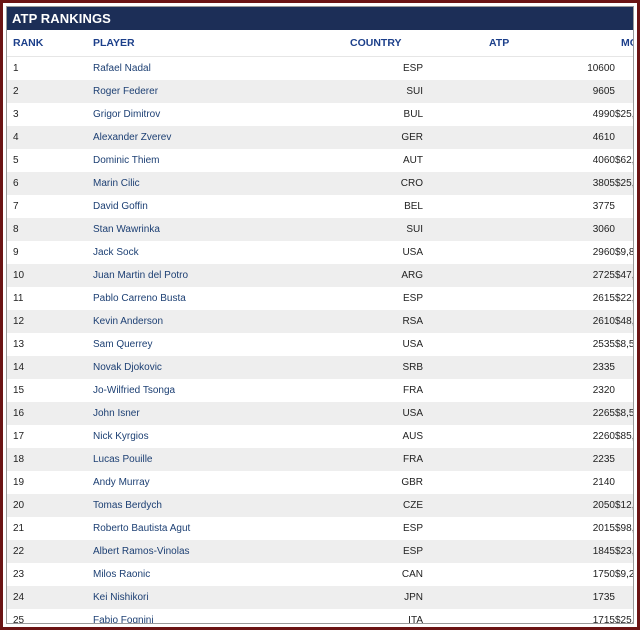 Image resolution: width=640 pixels, height=630 pixels. Describe the element at coordinates (412, 436) in the screenshot. I see `country-cell: AUS` at that location.